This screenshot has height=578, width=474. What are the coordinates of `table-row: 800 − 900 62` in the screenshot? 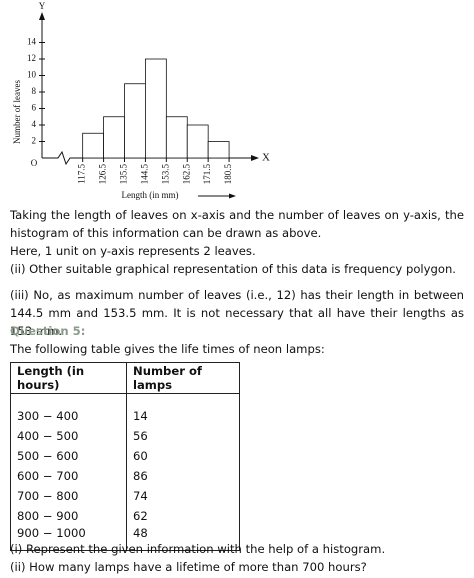 It's located at (125, 516).